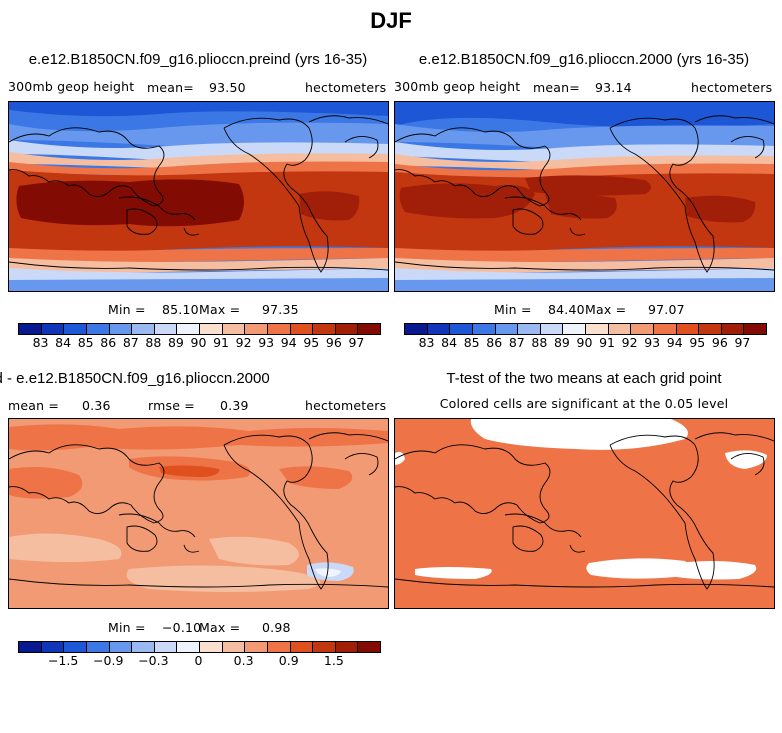 The height and width of the screenshot is (733, 782). Describe the element at coordinates (391, 20) in the screenshot. I see `figure-title: DJF` at that location.